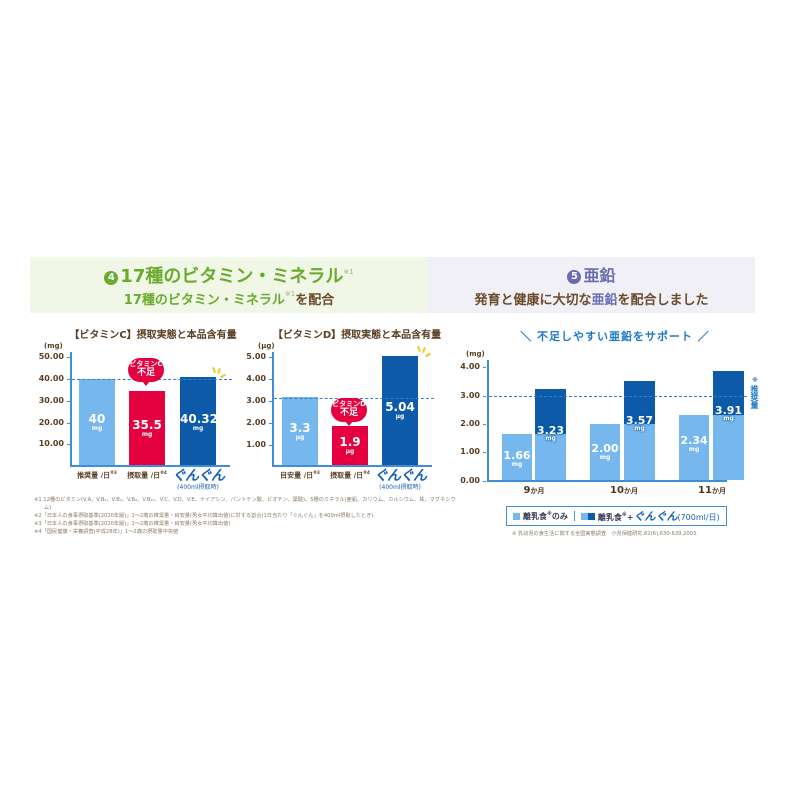 Image resolution: width=800 pixels, height=800 pixels. I want to click on chart-legend: 離乳食※のみ 離乳食※+ぐんぐん(700ml/日), so click(616, 516).